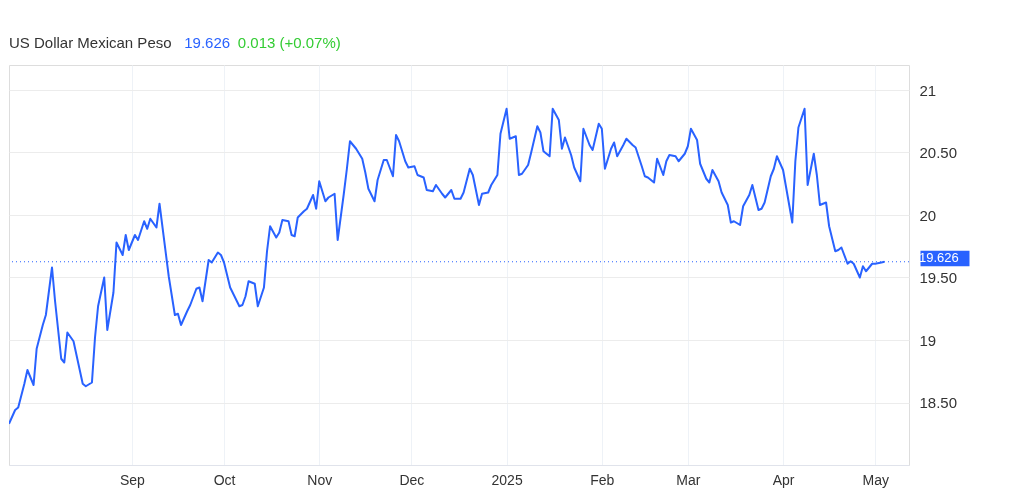 The image size is (1024, 498). Describe the element at coordinates (875, 479) in the screenshot. I see `x-tick-label: May` at that location.